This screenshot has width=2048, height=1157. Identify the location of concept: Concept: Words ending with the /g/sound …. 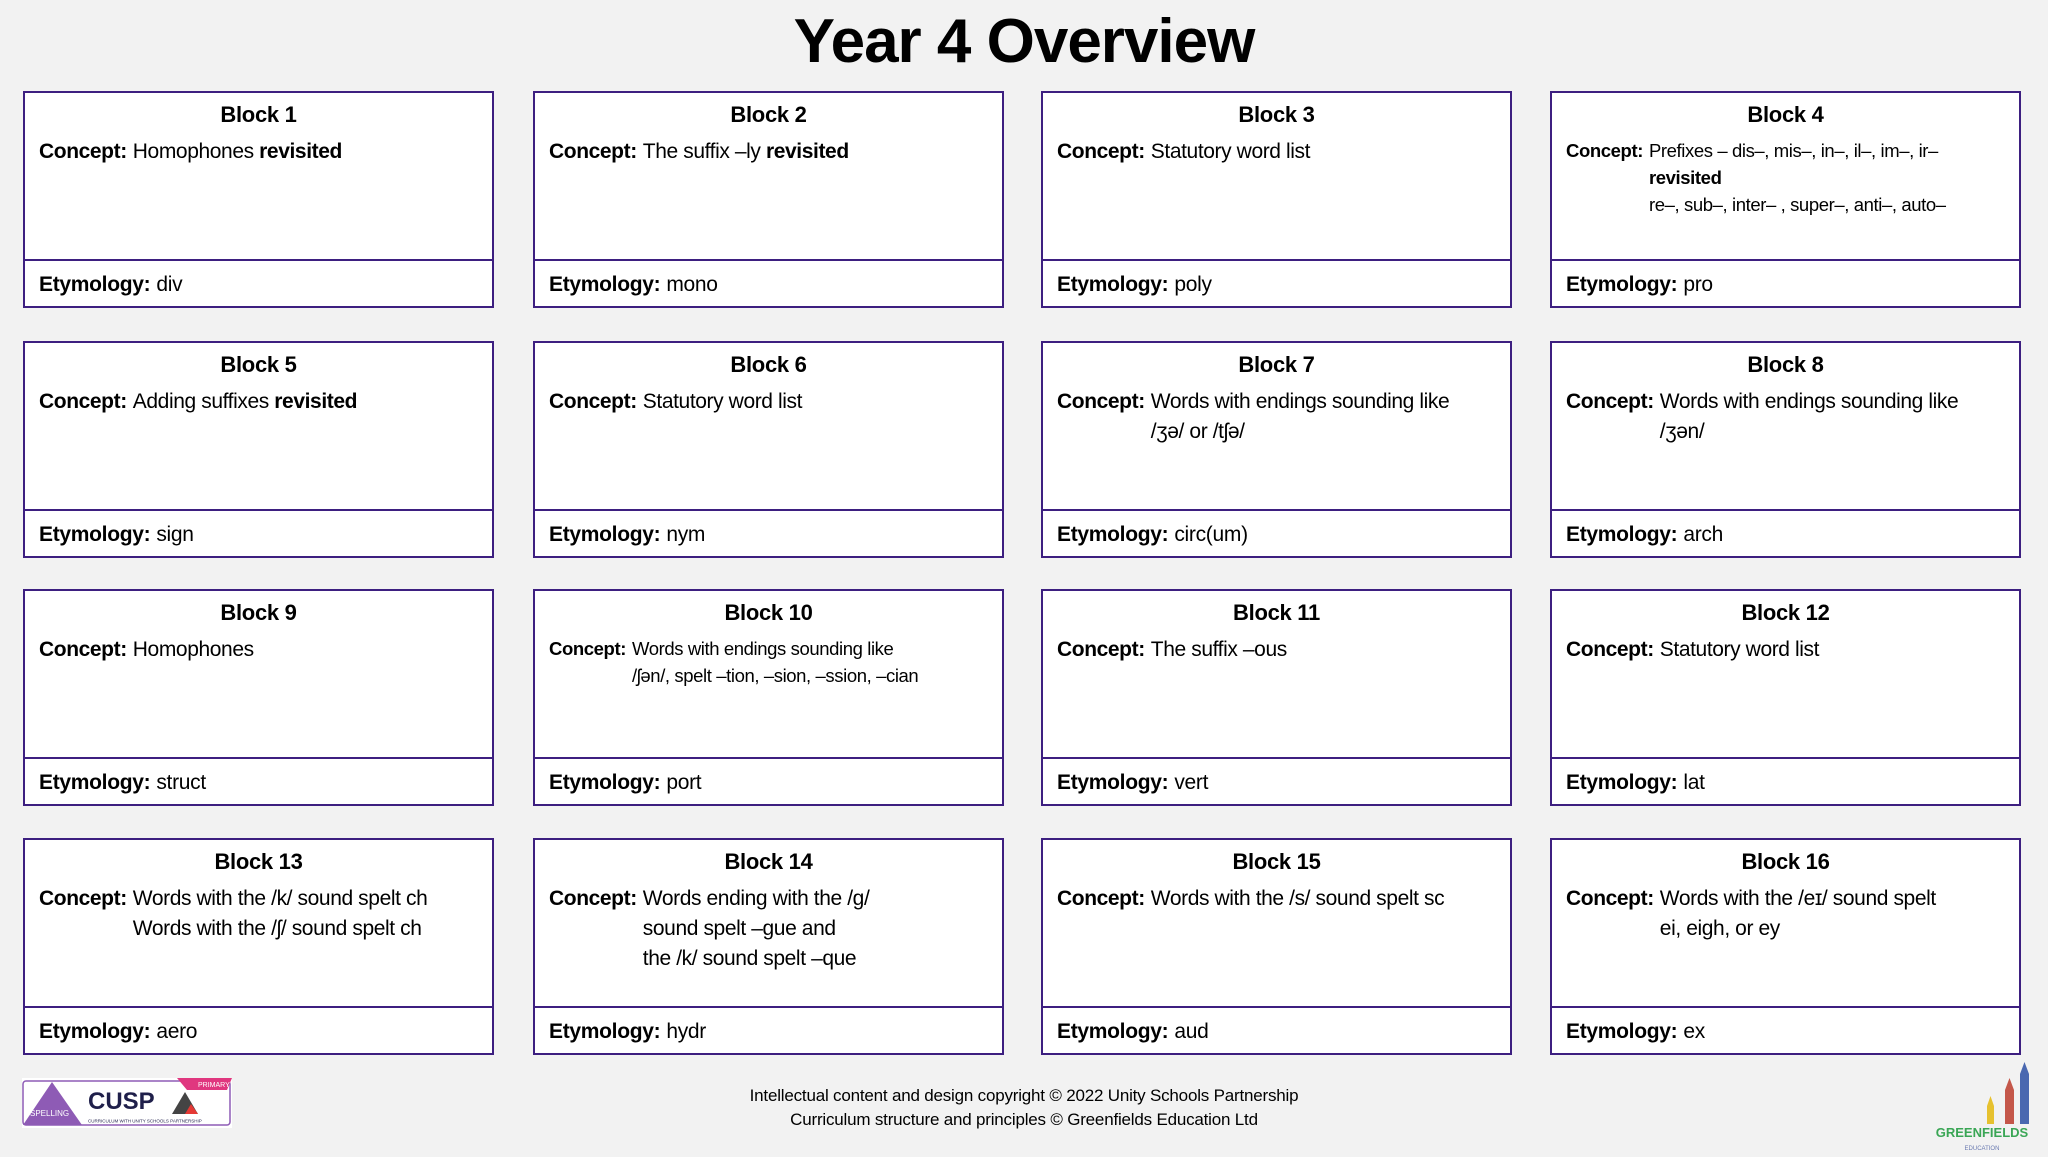
(768, 929).